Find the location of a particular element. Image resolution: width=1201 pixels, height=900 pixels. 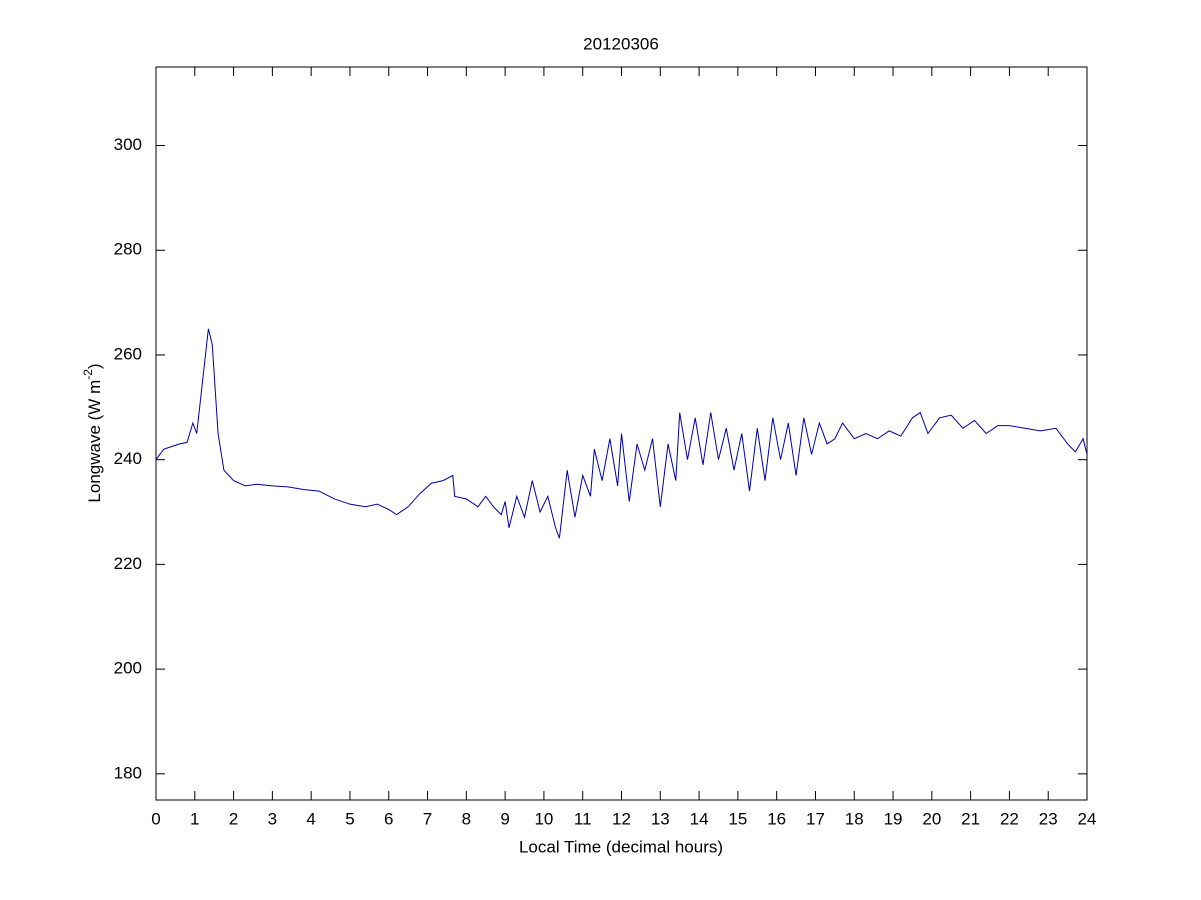

x-tick-label: 20 is located at coordinates (931, 818).